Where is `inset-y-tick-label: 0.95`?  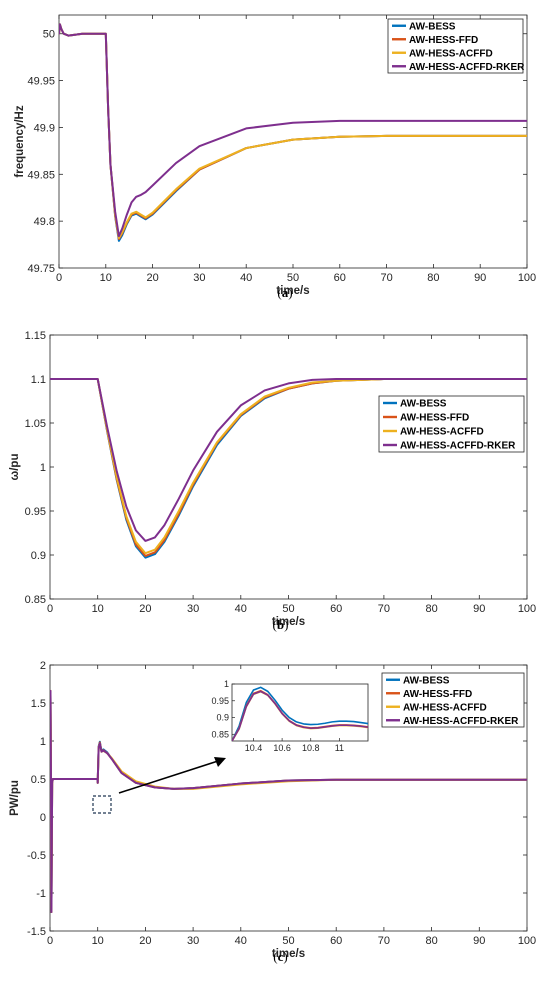 inset-y-tick-label: 0.95 is located at coordinates (220, 701).